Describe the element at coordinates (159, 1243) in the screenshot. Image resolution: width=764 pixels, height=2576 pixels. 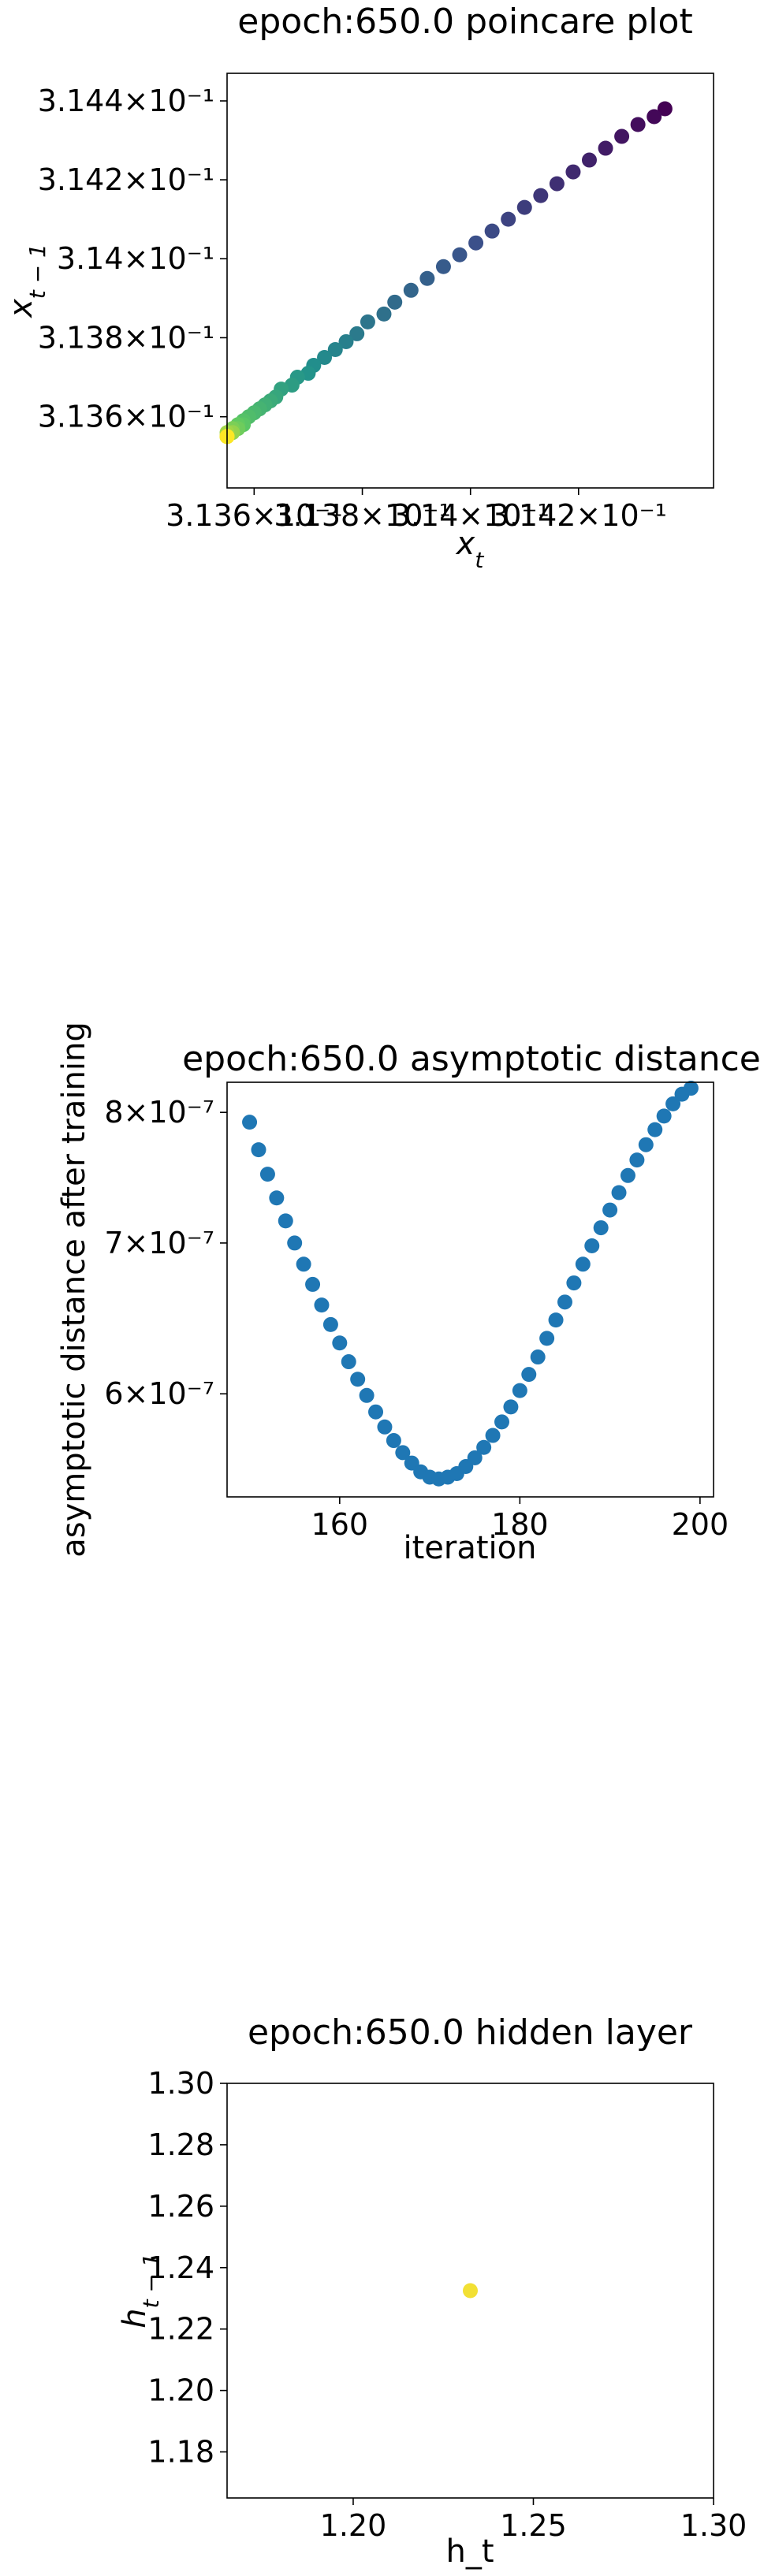
I see `y-tick-label: 7×10⁻⁷` at that location.